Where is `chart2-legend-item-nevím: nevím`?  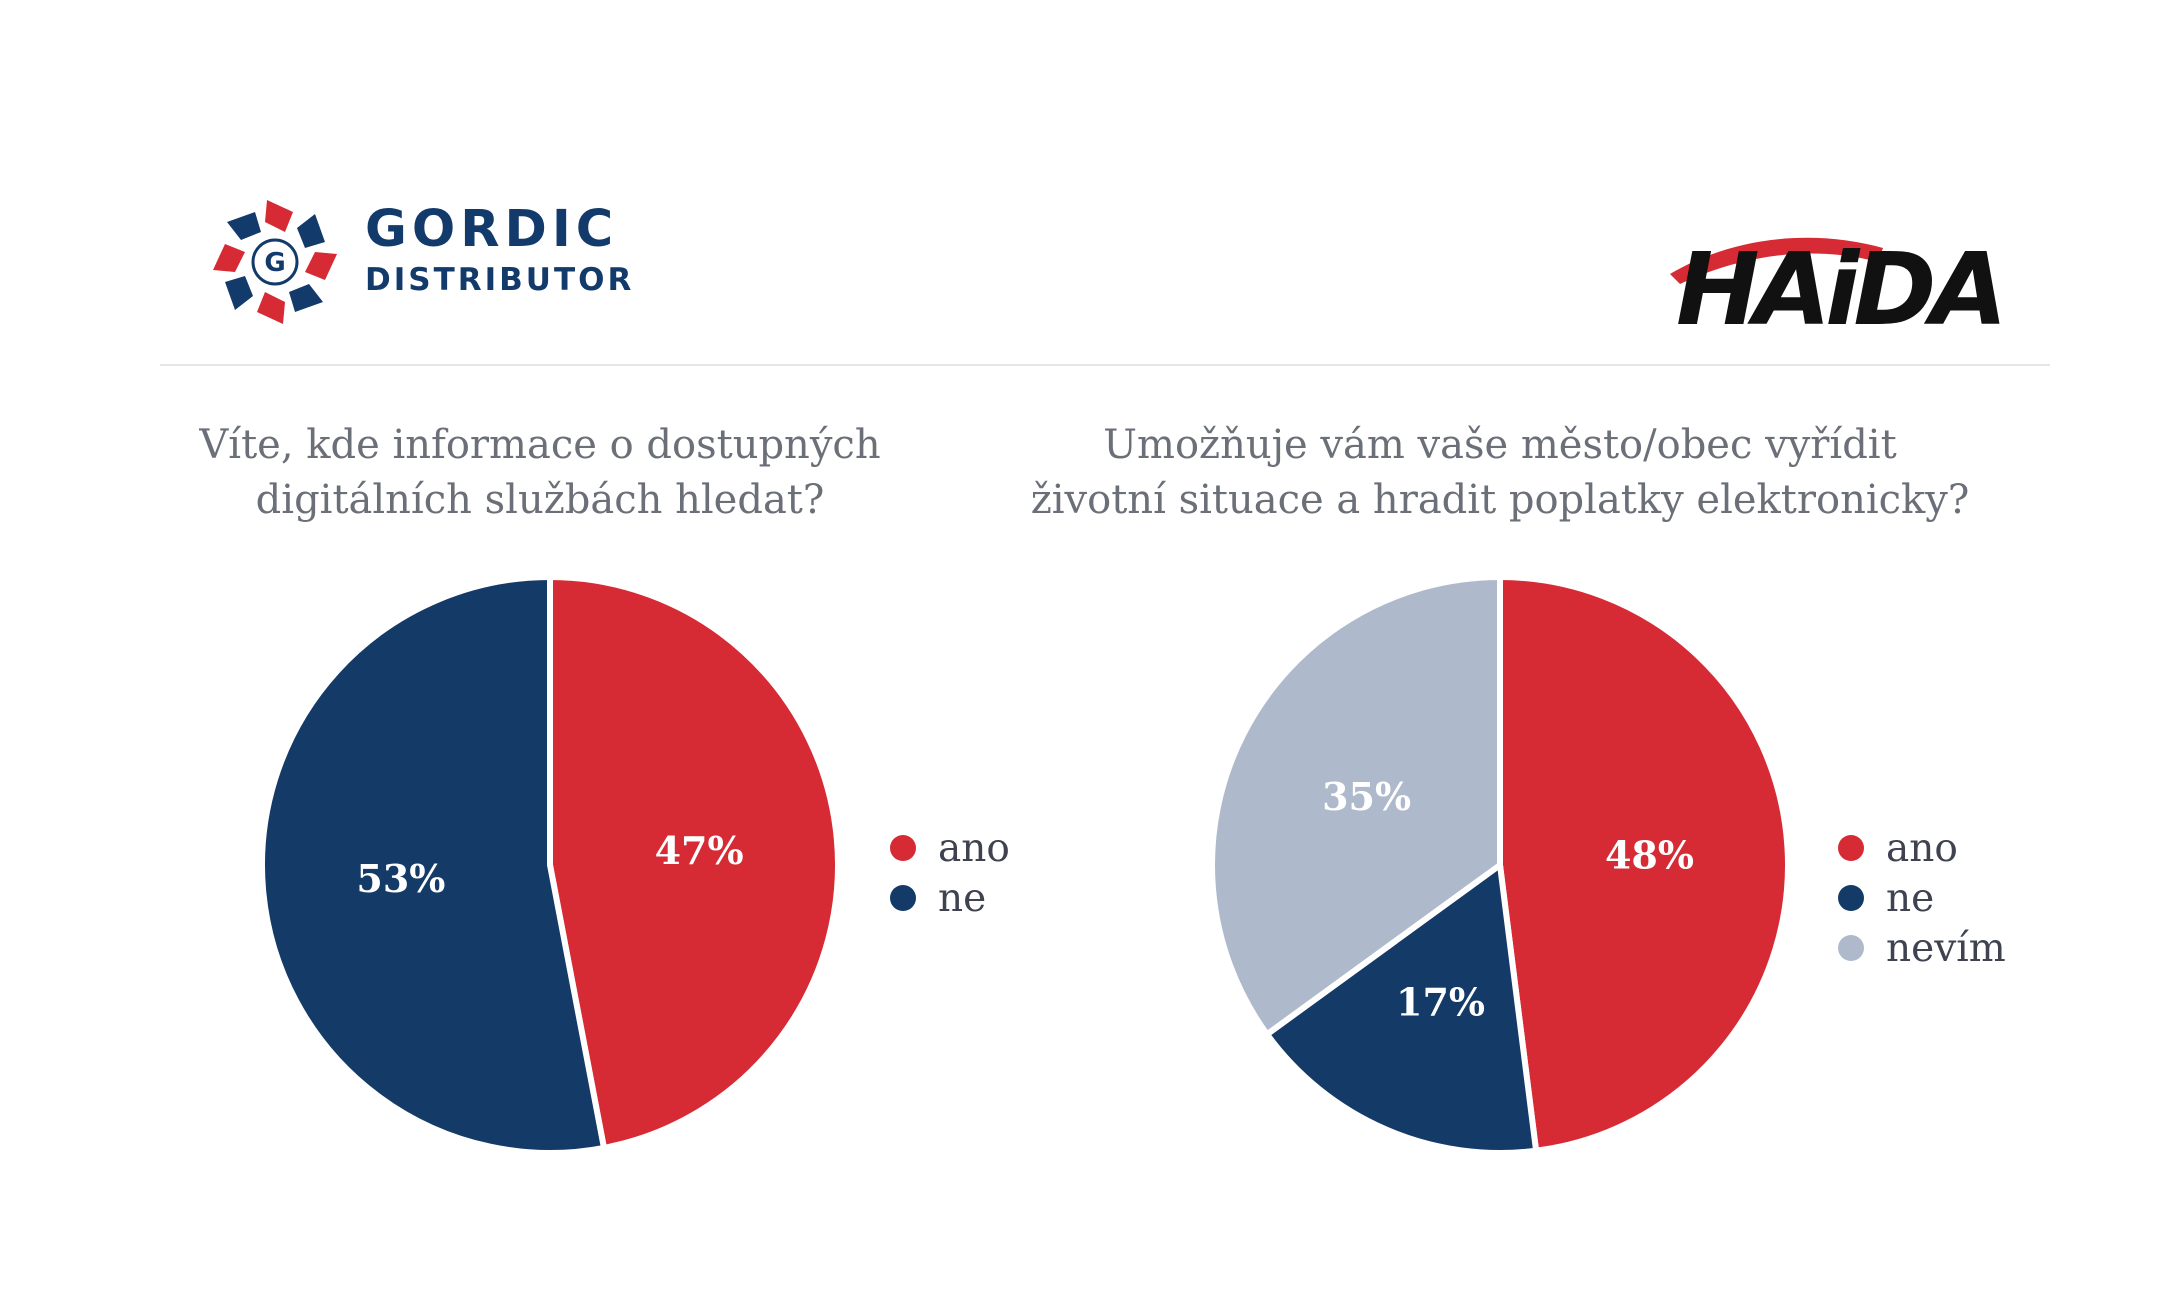
chart2-legend-item-nevím: nevím is located at coordinates (1922, 948).